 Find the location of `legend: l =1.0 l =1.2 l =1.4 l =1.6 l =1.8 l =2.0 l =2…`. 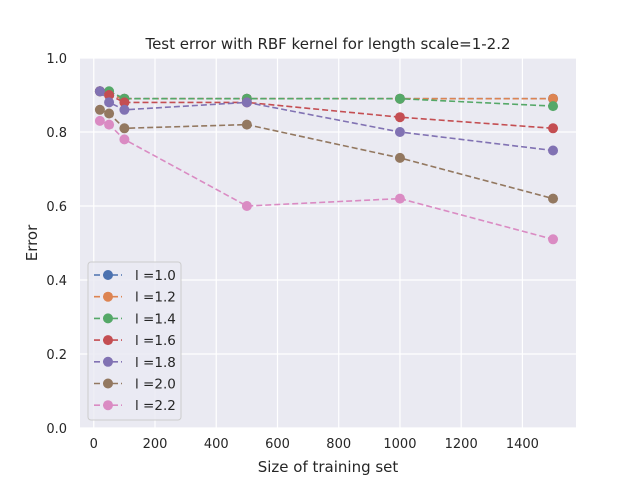

legend: l =1.0 l =1.2 l =1.4 l =1.6 l =1.8 l =2.0 l =2… is located at coordinates (134, 341).